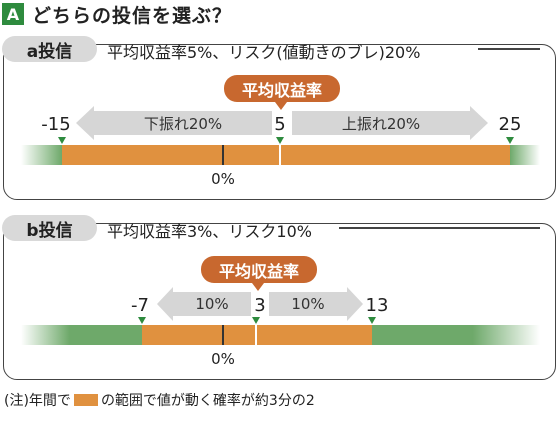 The width and height of the screenshot is (560, 421). I want to click on fund-a-low-tick, so click(62, 140).